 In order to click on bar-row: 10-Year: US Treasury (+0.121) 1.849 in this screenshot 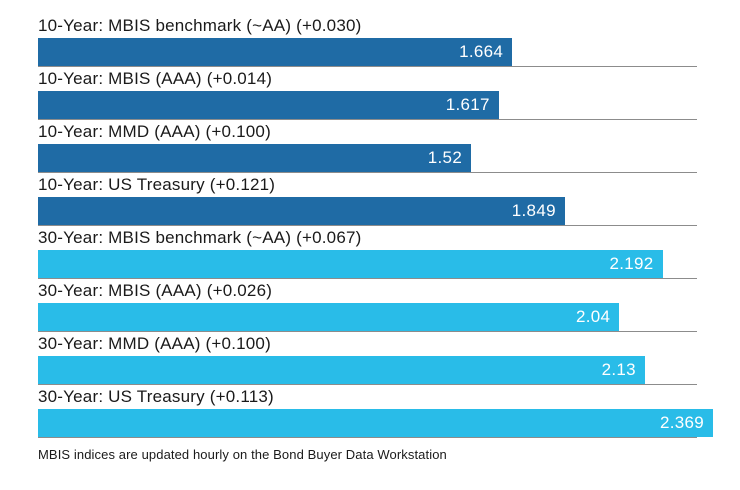, I will do `click(375, 200)`.